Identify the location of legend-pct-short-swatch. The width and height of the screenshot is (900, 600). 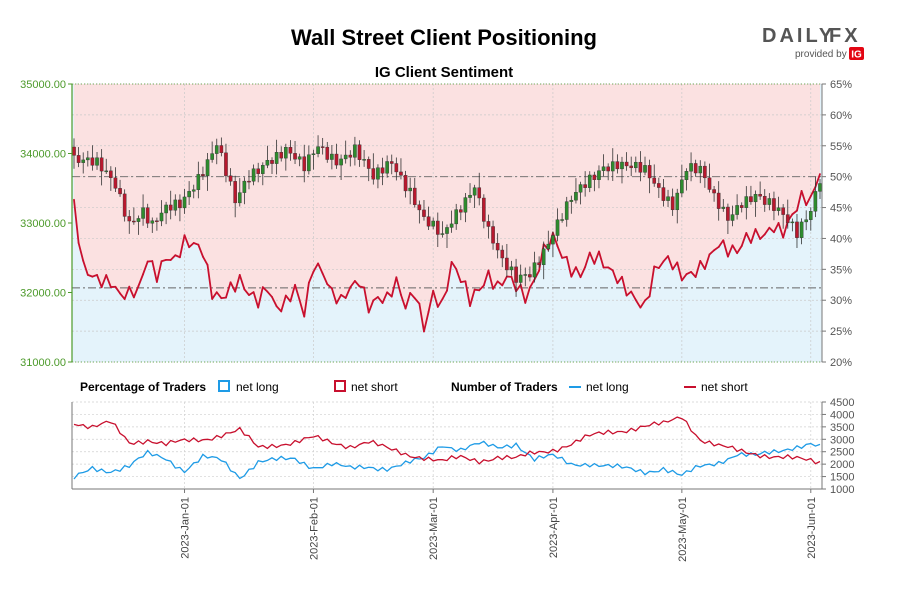
(340, 386).